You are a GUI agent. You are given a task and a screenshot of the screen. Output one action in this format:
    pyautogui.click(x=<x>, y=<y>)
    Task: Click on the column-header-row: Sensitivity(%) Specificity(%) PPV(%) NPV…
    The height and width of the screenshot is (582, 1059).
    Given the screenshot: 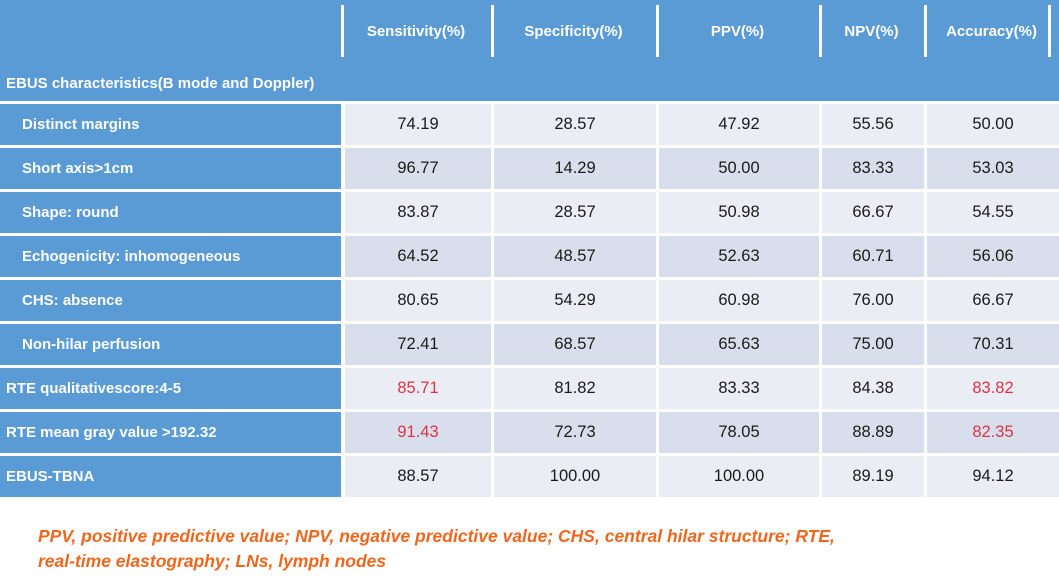 What is the action you would take?
    pyautogui.click(x=529, y=31)
    